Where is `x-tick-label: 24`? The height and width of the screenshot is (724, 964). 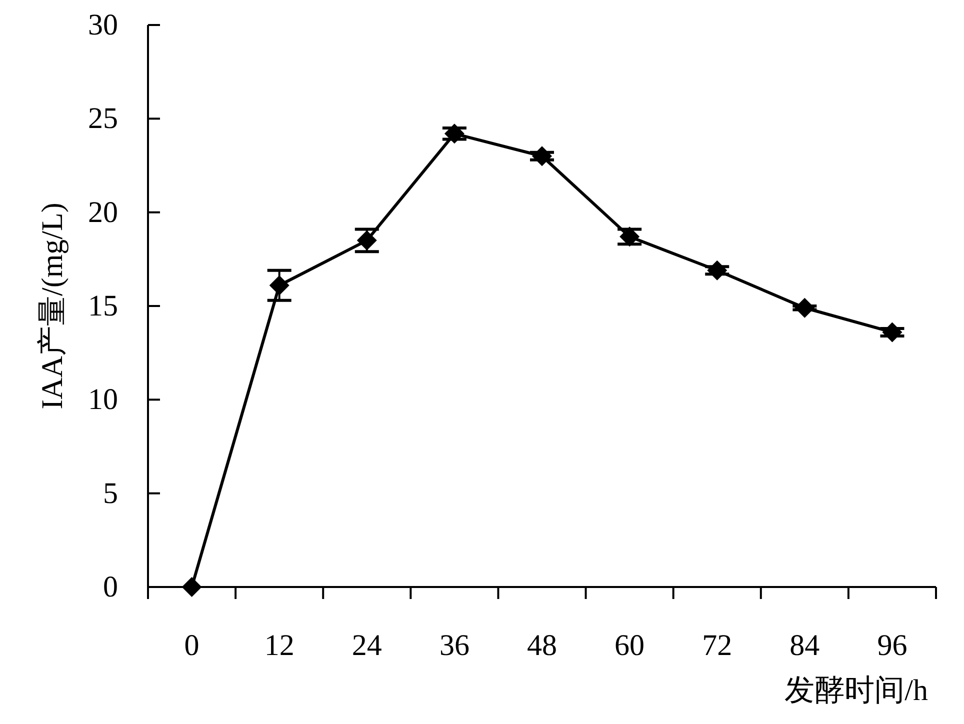 x-tick-label: 24 is located at coordinates (367, 645).